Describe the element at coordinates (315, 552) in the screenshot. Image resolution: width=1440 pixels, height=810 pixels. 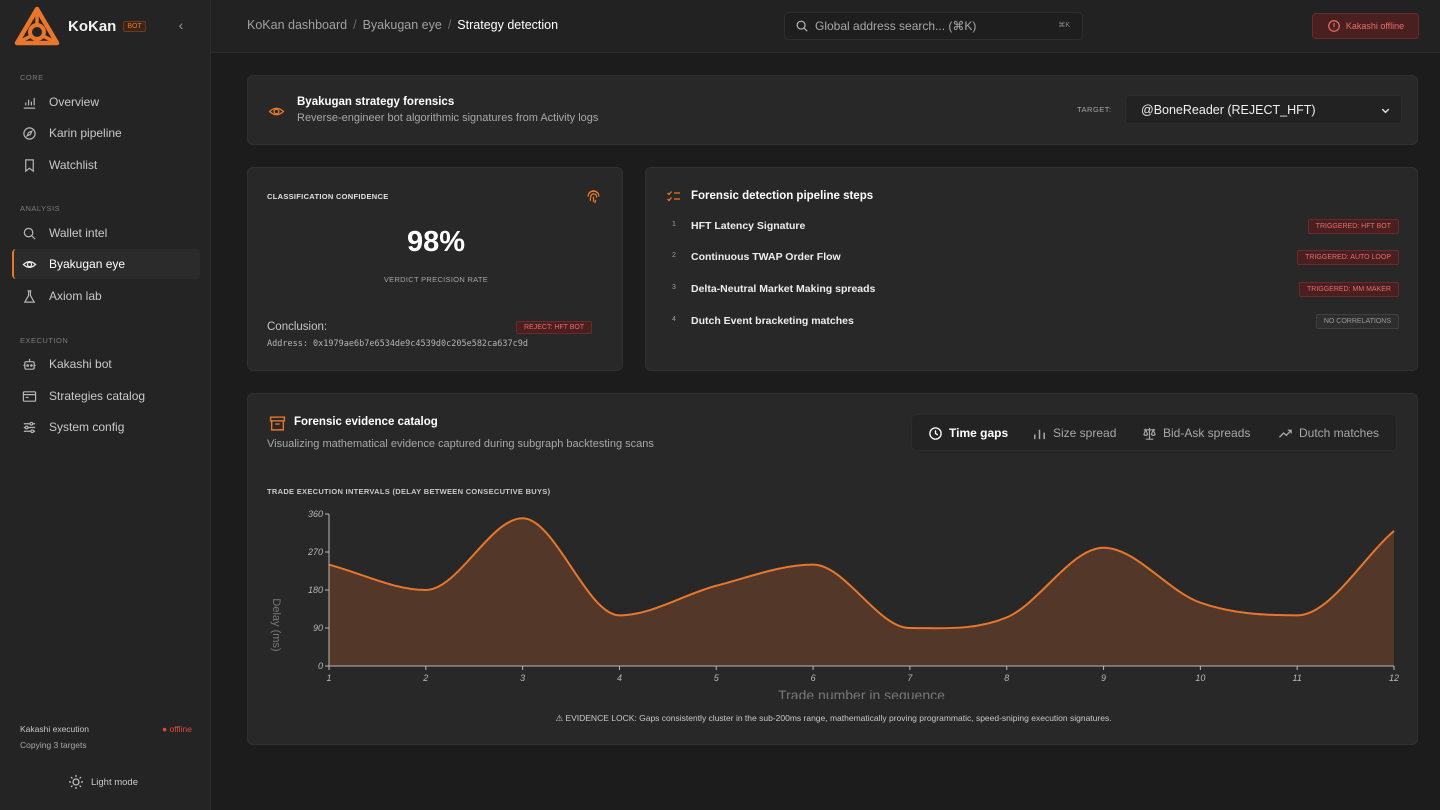
I see `chart-y-tick-label: 270` at that location.